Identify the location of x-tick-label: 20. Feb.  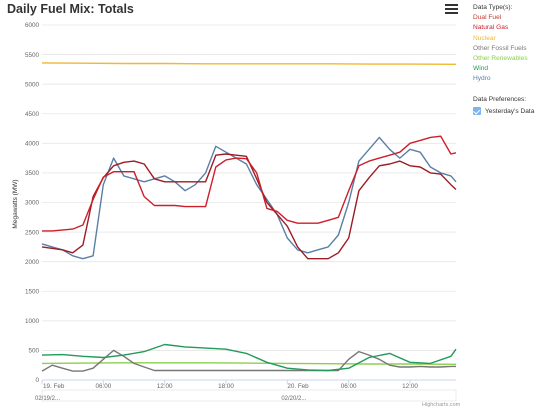
(298, 386).